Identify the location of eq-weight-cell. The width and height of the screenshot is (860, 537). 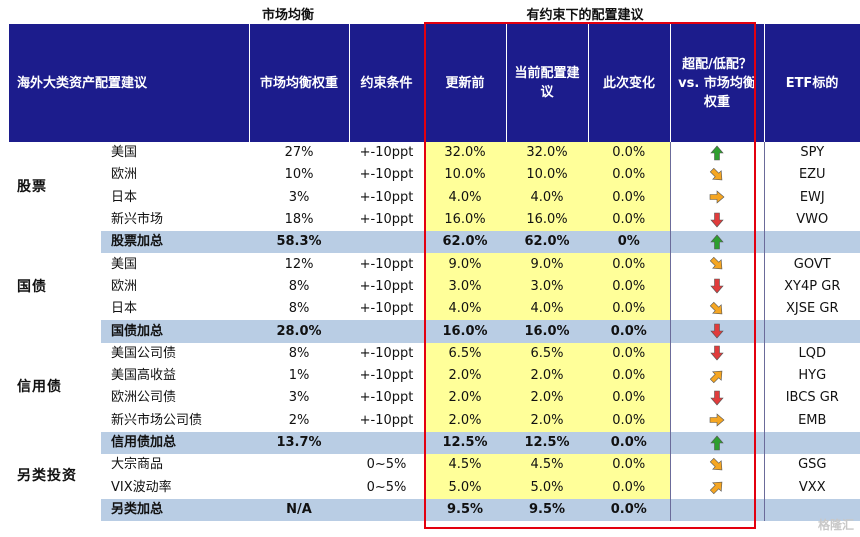
(299, 487).